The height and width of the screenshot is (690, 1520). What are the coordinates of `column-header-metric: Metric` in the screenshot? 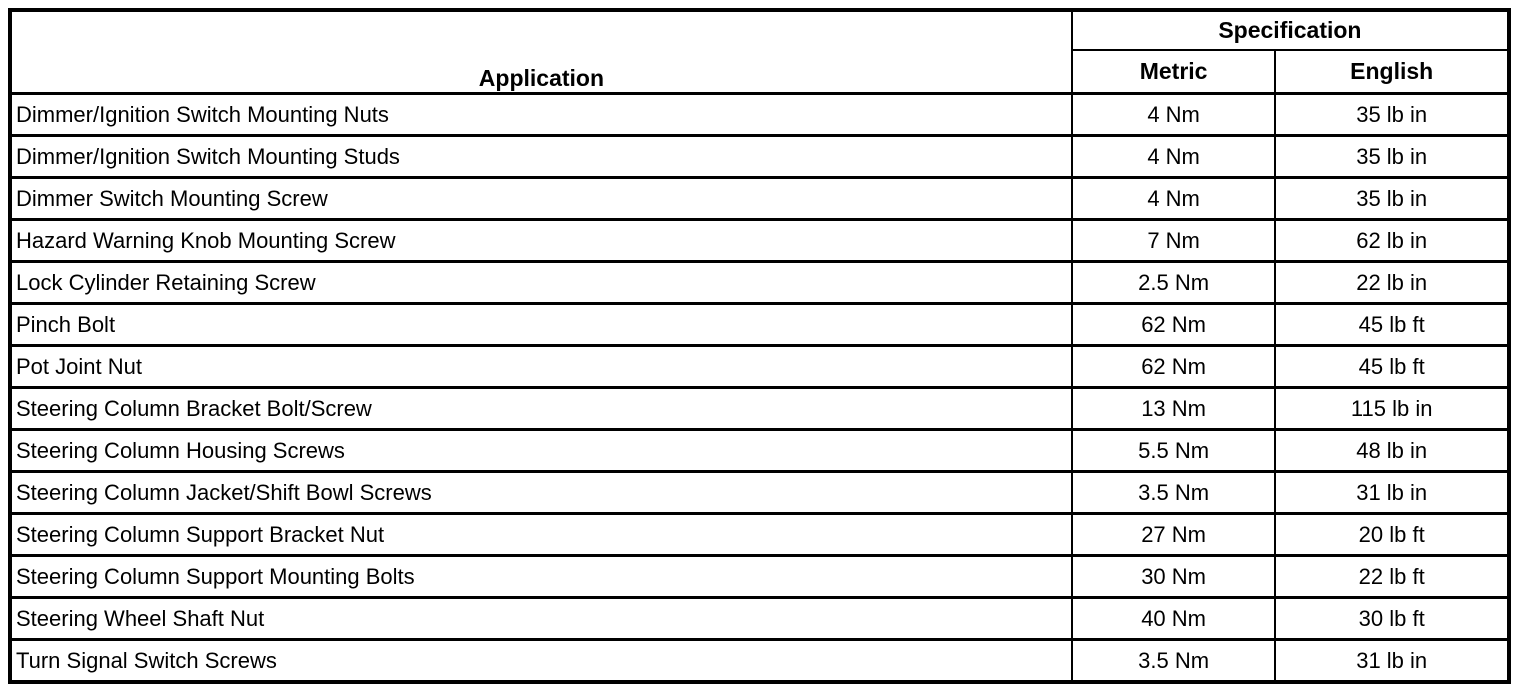 It's located at (1173, 72).